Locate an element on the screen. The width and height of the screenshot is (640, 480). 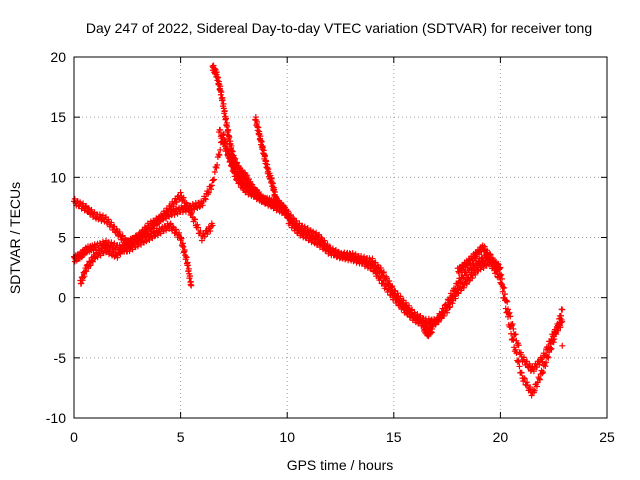
y-axis-label: SDTVAR / TECUs is located at coordinates (15, 238).